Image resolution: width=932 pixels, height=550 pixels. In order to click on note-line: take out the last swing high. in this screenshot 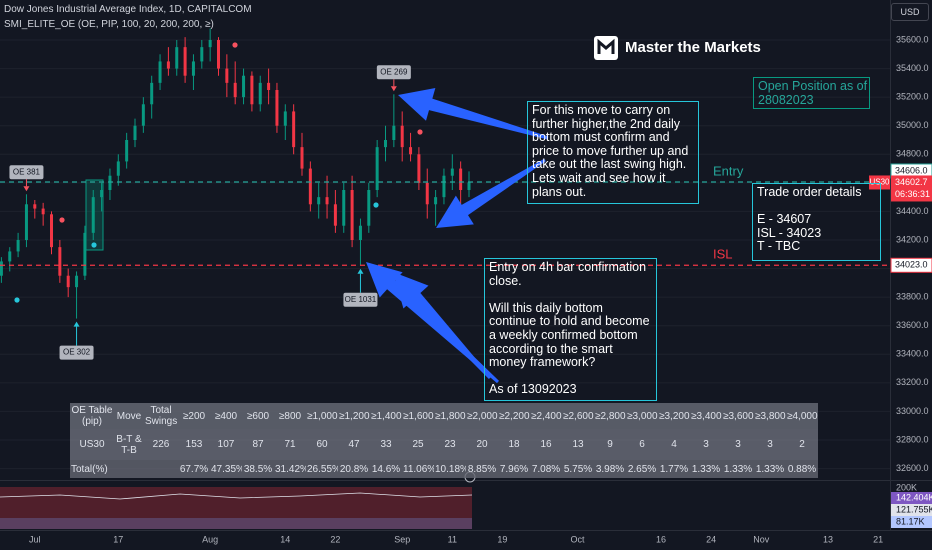, I will do `click(609, 164)`.